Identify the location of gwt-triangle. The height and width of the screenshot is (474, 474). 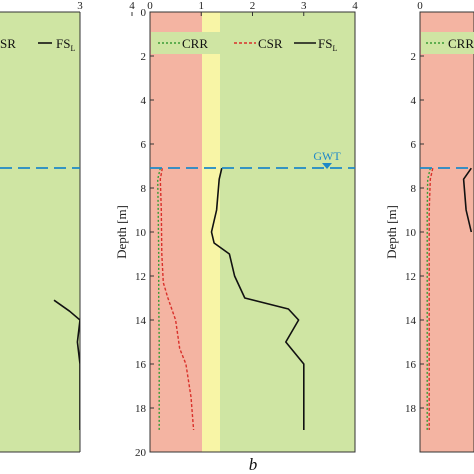
(327, 166).